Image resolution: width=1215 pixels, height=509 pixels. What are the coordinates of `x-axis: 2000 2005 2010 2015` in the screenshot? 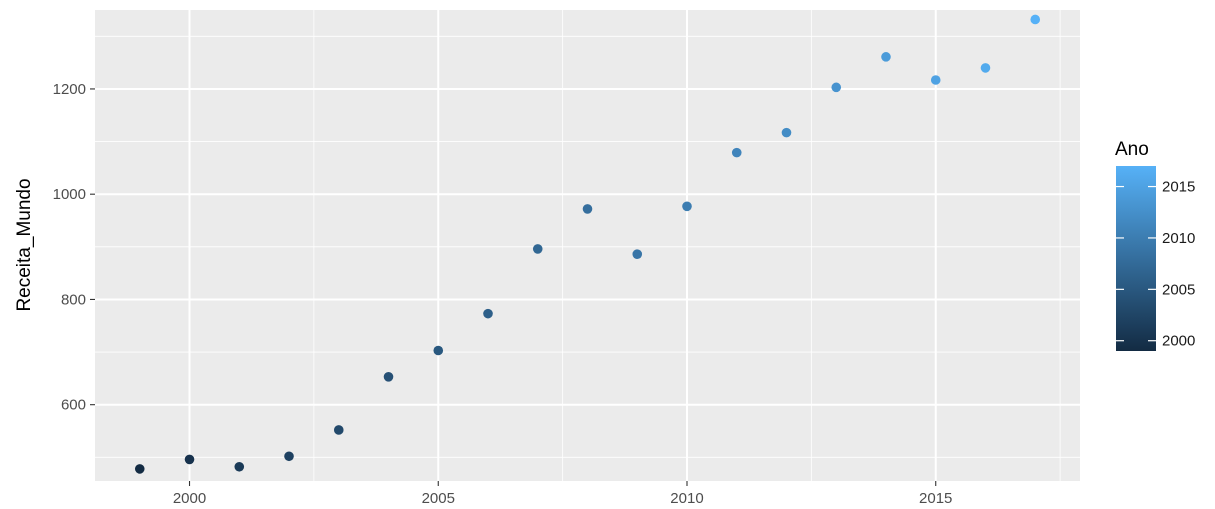 It's located at (562, 494).